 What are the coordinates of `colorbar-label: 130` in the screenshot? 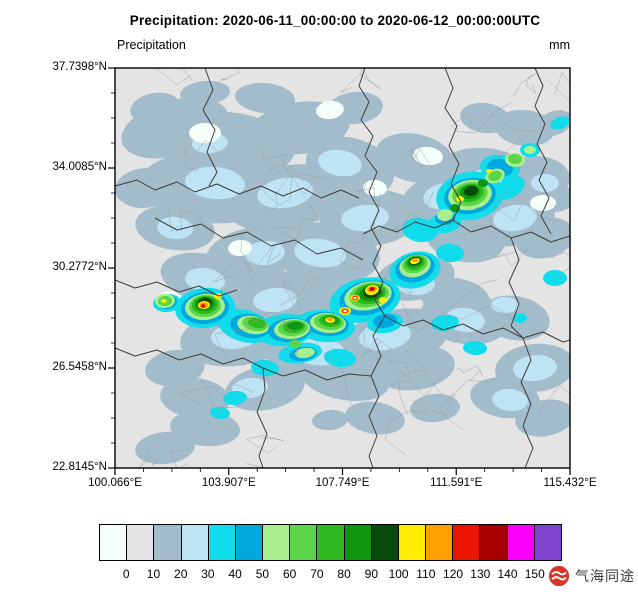 It's located at (480, 574).